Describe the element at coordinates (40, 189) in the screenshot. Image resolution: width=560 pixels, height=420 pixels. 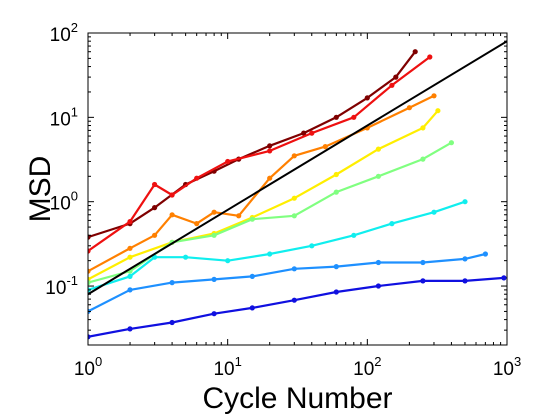
I see `y-axis-title: MSD` at that location.